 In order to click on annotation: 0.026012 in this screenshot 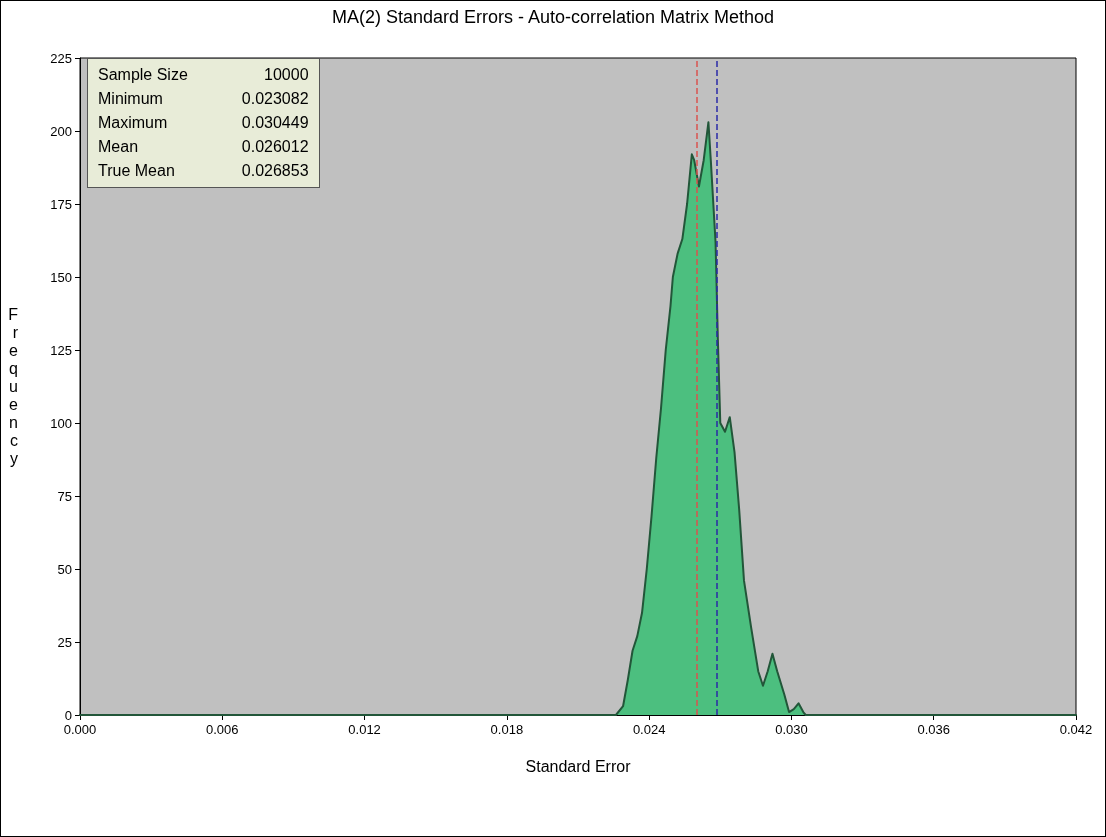, I will do `click(275, 147)`.